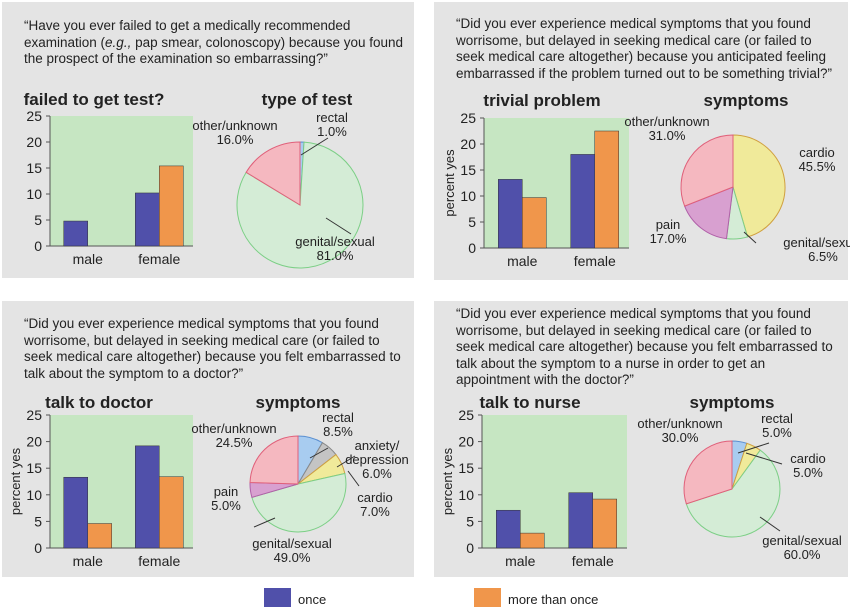 This screenshot has width=850, height=614. I want to click on question-line: talk about the symptom to a doctor?”, so click(134, 373).